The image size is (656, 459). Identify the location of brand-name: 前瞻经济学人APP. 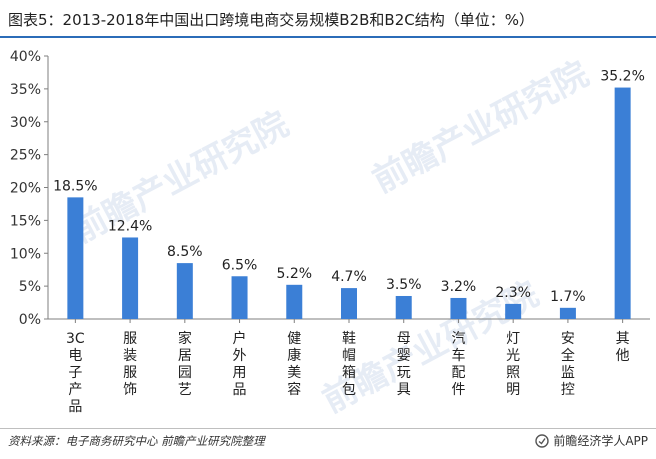
(600, 441).